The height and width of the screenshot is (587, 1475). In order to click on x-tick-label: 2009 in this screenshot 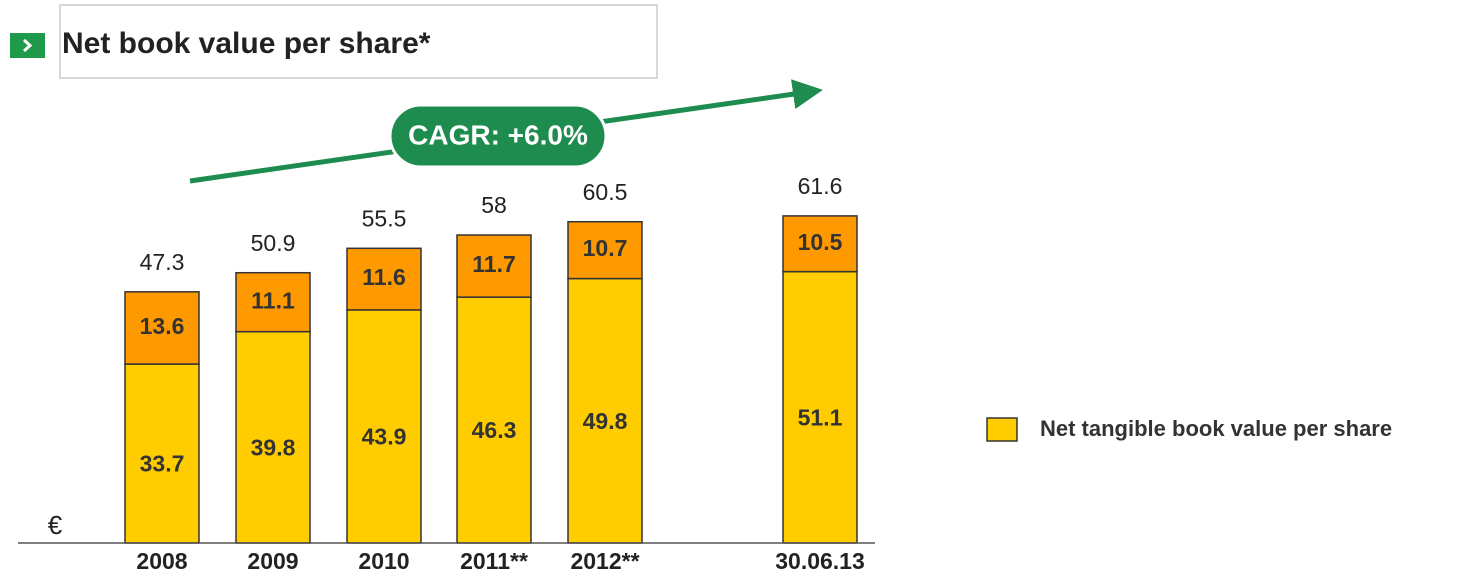, I will do `click(272, 561)`.